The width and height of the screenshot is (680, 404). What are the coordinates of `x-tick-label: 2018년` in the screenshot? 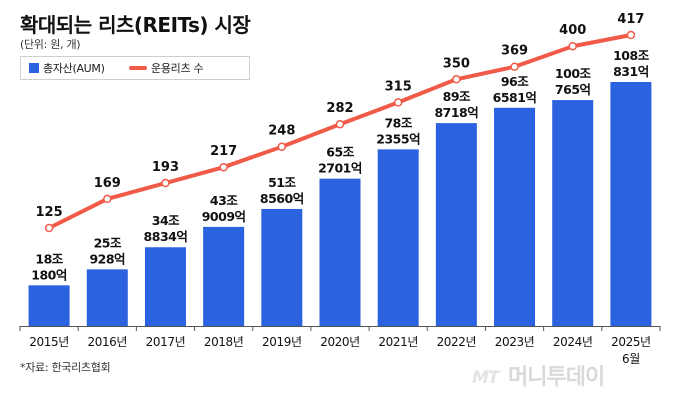 It's located at (224, 342).